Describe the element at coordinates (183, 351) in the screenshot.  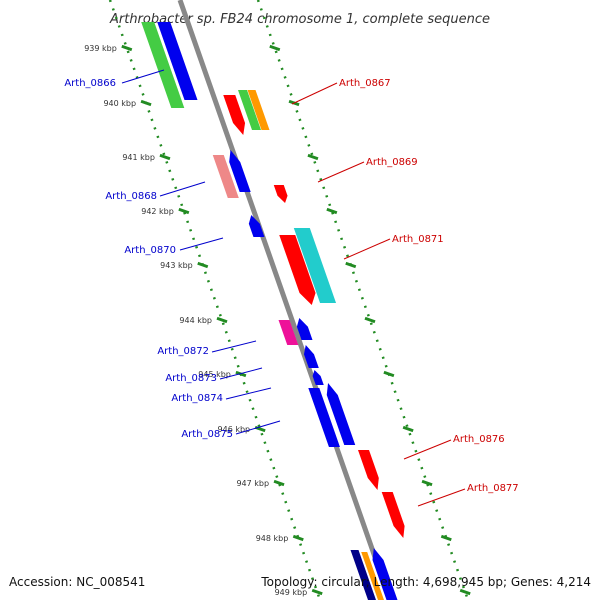
I see `gene-label-arth-0872: Arth_0872` at that location.